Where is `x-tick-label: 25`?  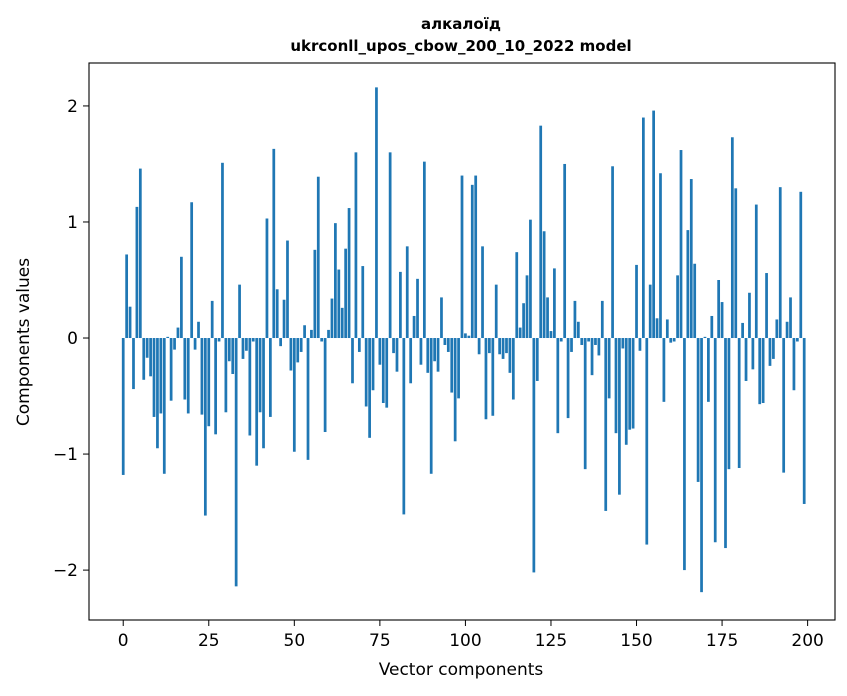 x-tick-label: 25 is located at coordinates (209, 641).